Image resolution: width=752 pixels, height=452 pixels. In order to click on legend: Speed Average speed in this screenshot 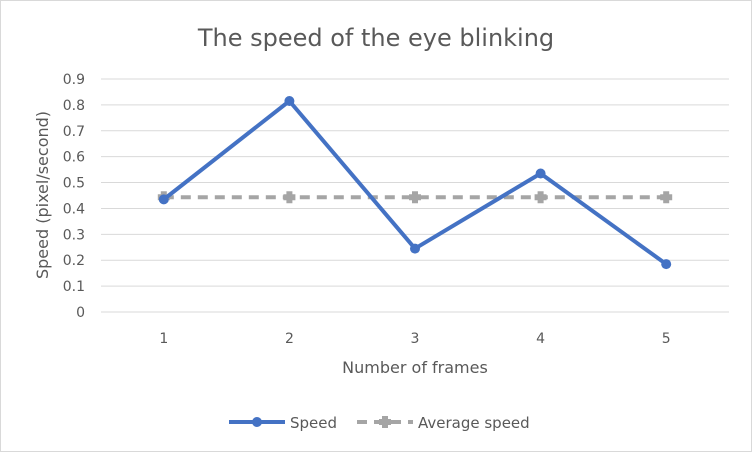, I will do `click(379, 423)`.